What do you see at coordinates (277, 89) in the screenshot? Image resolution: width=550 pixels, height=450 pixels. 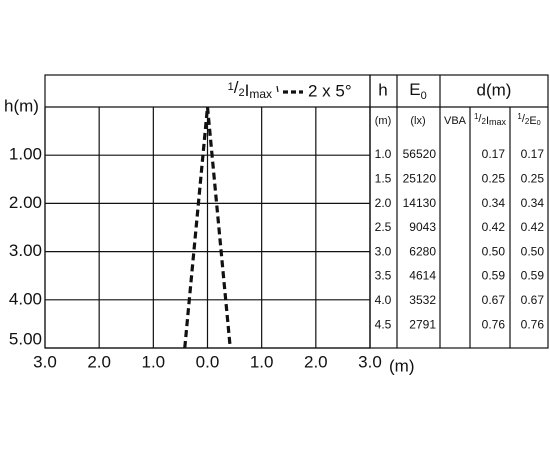 I see `legend-tick` at bounding box center [277, 89].